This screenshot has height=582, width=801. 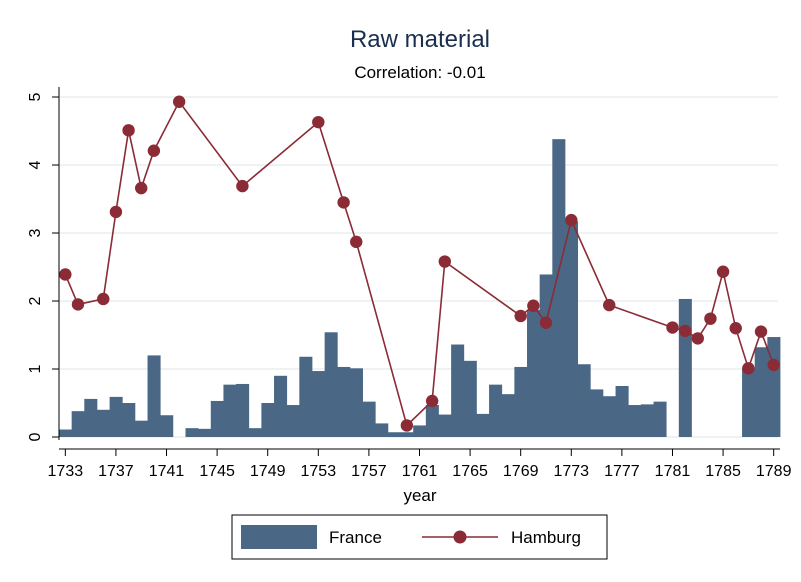 I want to click on x-tick-label: 1757, so click(x=369, y=471).